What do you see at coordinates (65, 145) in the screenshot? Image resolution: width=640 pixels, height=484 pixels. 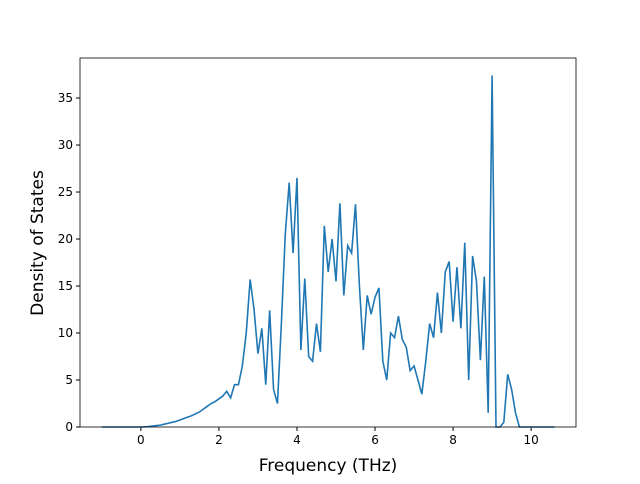 I see `y-tick-label: 30` at bounding box center [65, 145].